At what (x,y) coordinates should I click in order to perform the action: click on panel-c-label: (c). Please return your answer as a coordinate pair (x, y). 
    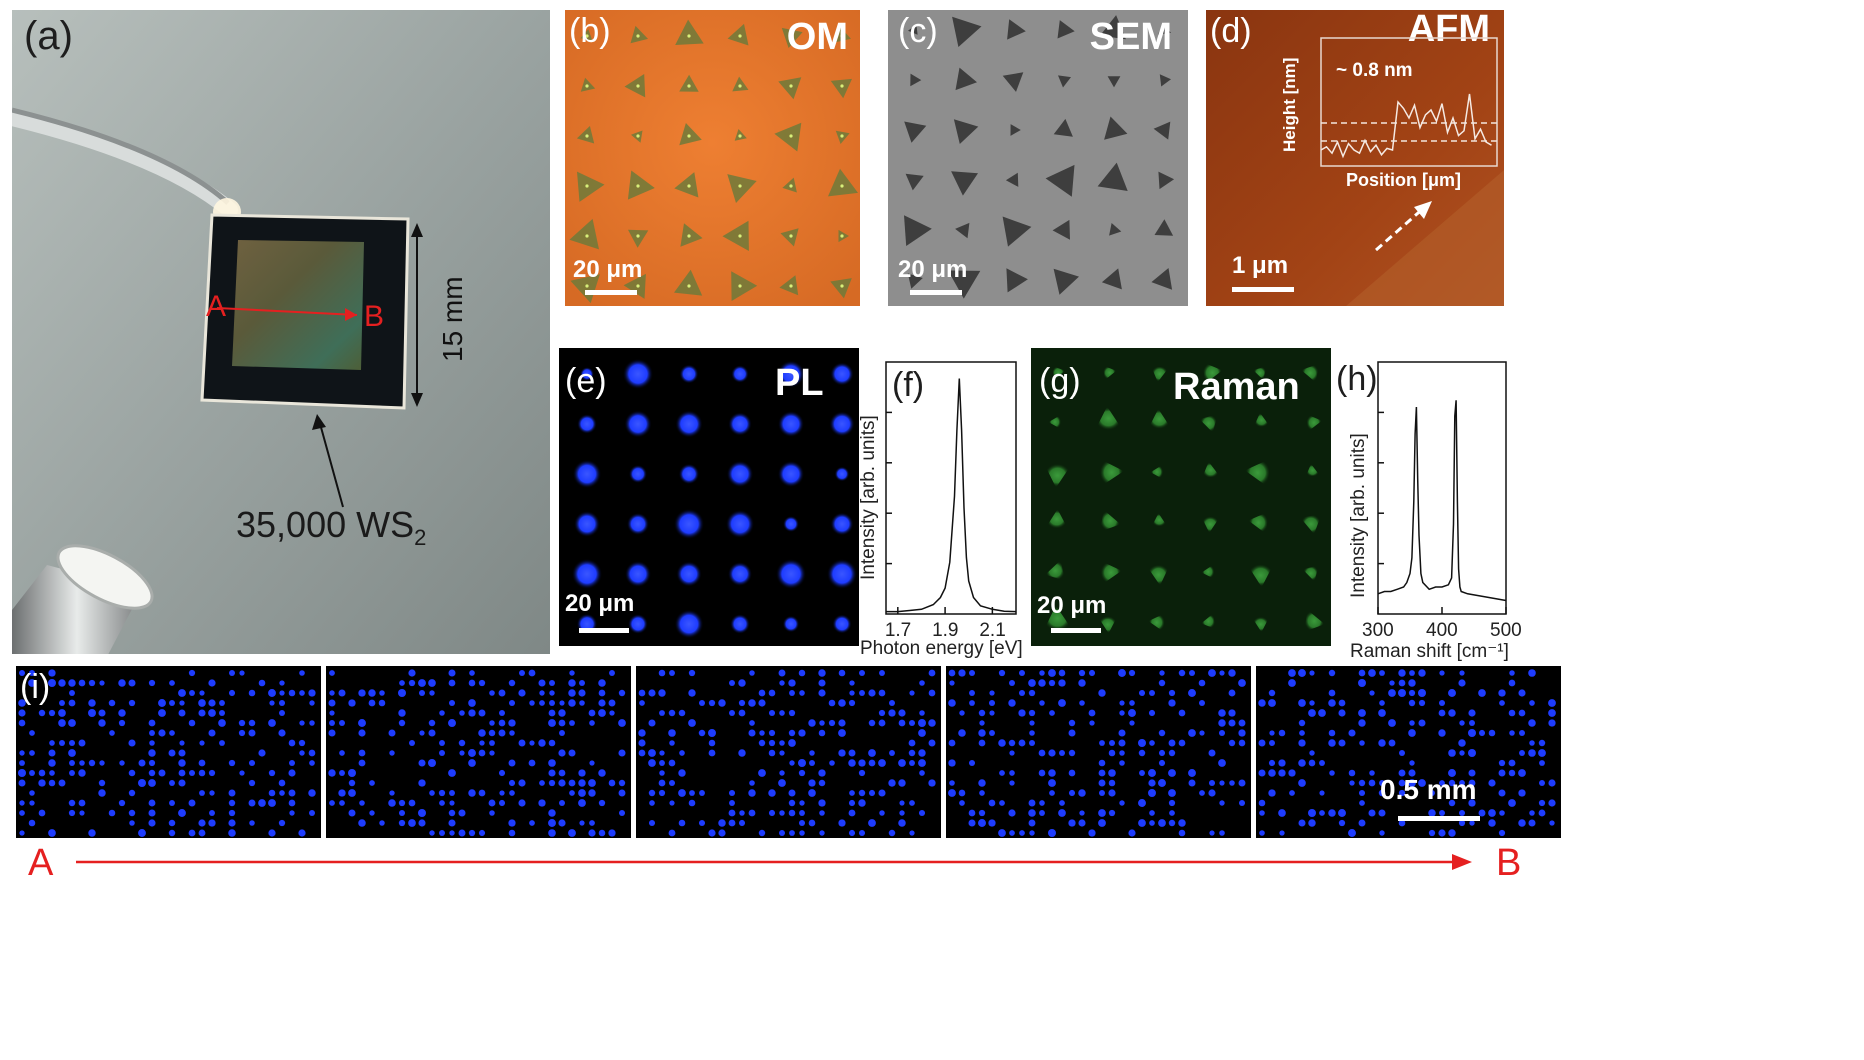
    Looking at the image, I should click on (918, 31).